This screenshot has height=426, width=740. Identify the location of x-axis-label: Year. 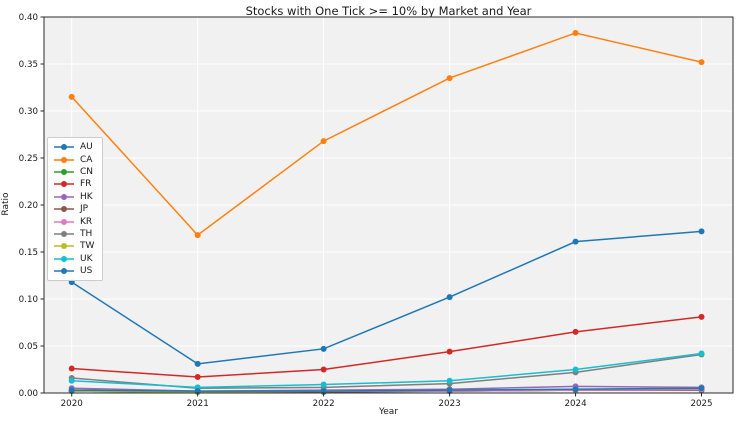
(388, 412).